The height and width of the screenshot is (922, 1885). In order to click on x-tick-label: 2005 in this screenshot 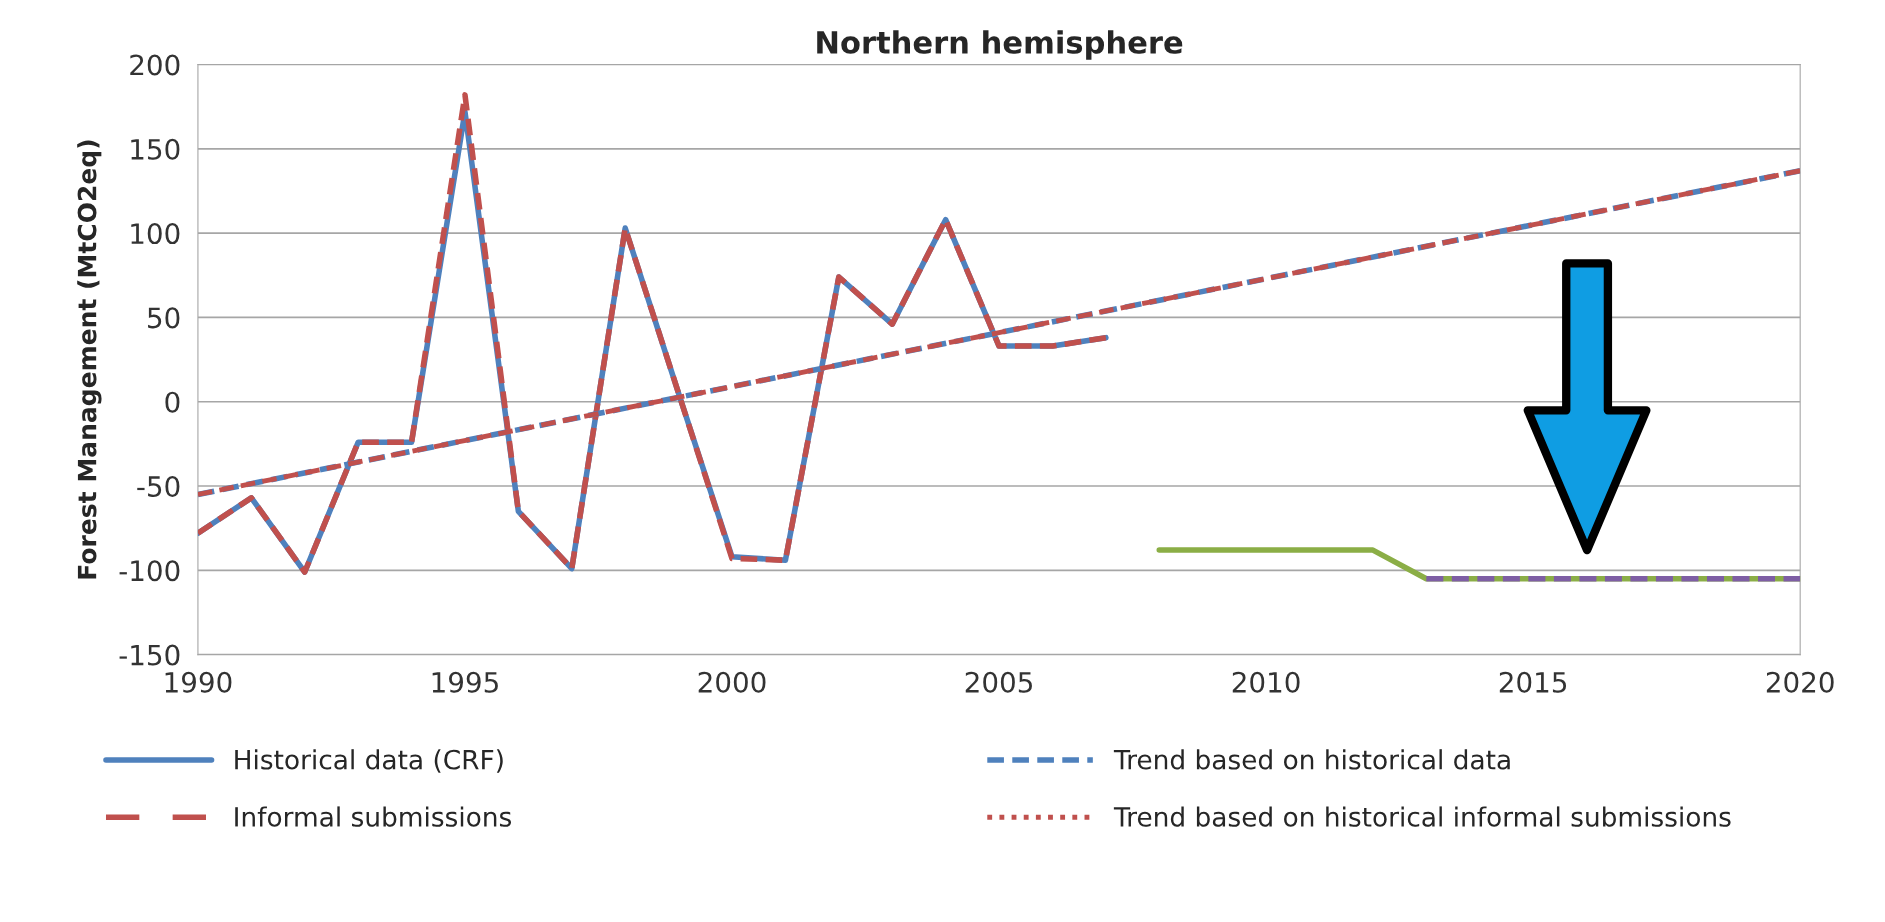, I will do `click(998, 682)`.